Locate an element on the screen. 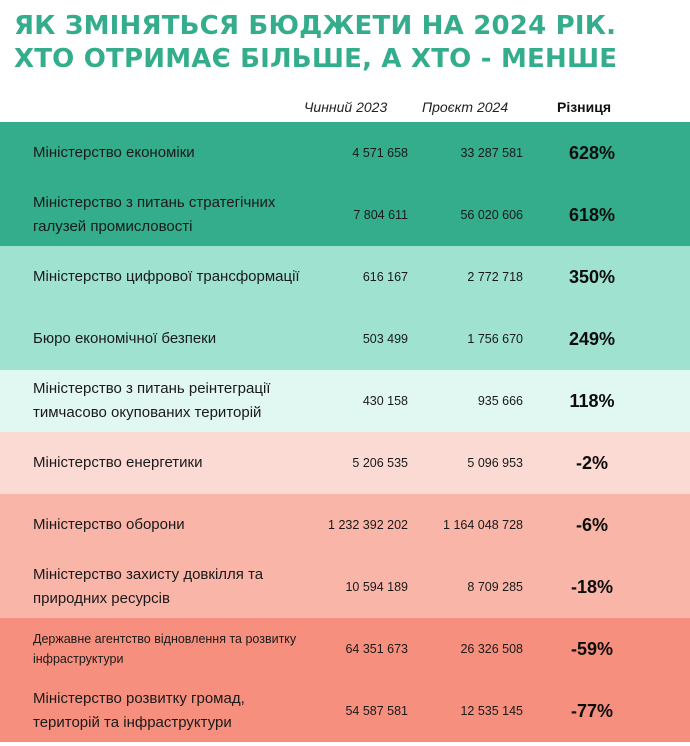 Image resolution: width=690 pixels, height=746 pixels. current-value: 10 594 189 is located at coordinates (376, 587).